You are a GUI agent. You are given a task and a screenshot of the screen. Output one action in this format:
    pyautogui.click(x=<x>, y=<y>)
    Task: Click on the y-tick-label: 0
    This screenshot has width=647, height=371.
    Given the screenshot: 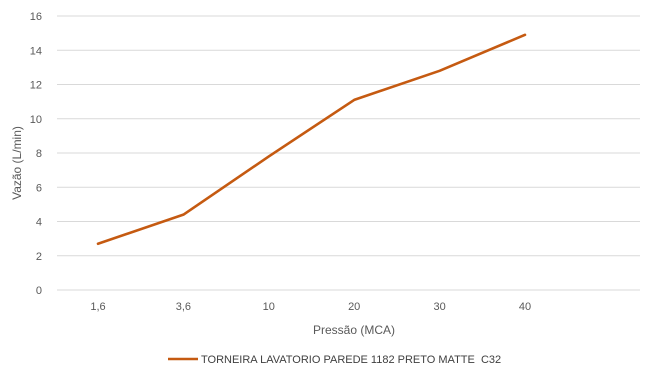 What is the action you would take?
    pyautogui.click(x=39, y=291)
    